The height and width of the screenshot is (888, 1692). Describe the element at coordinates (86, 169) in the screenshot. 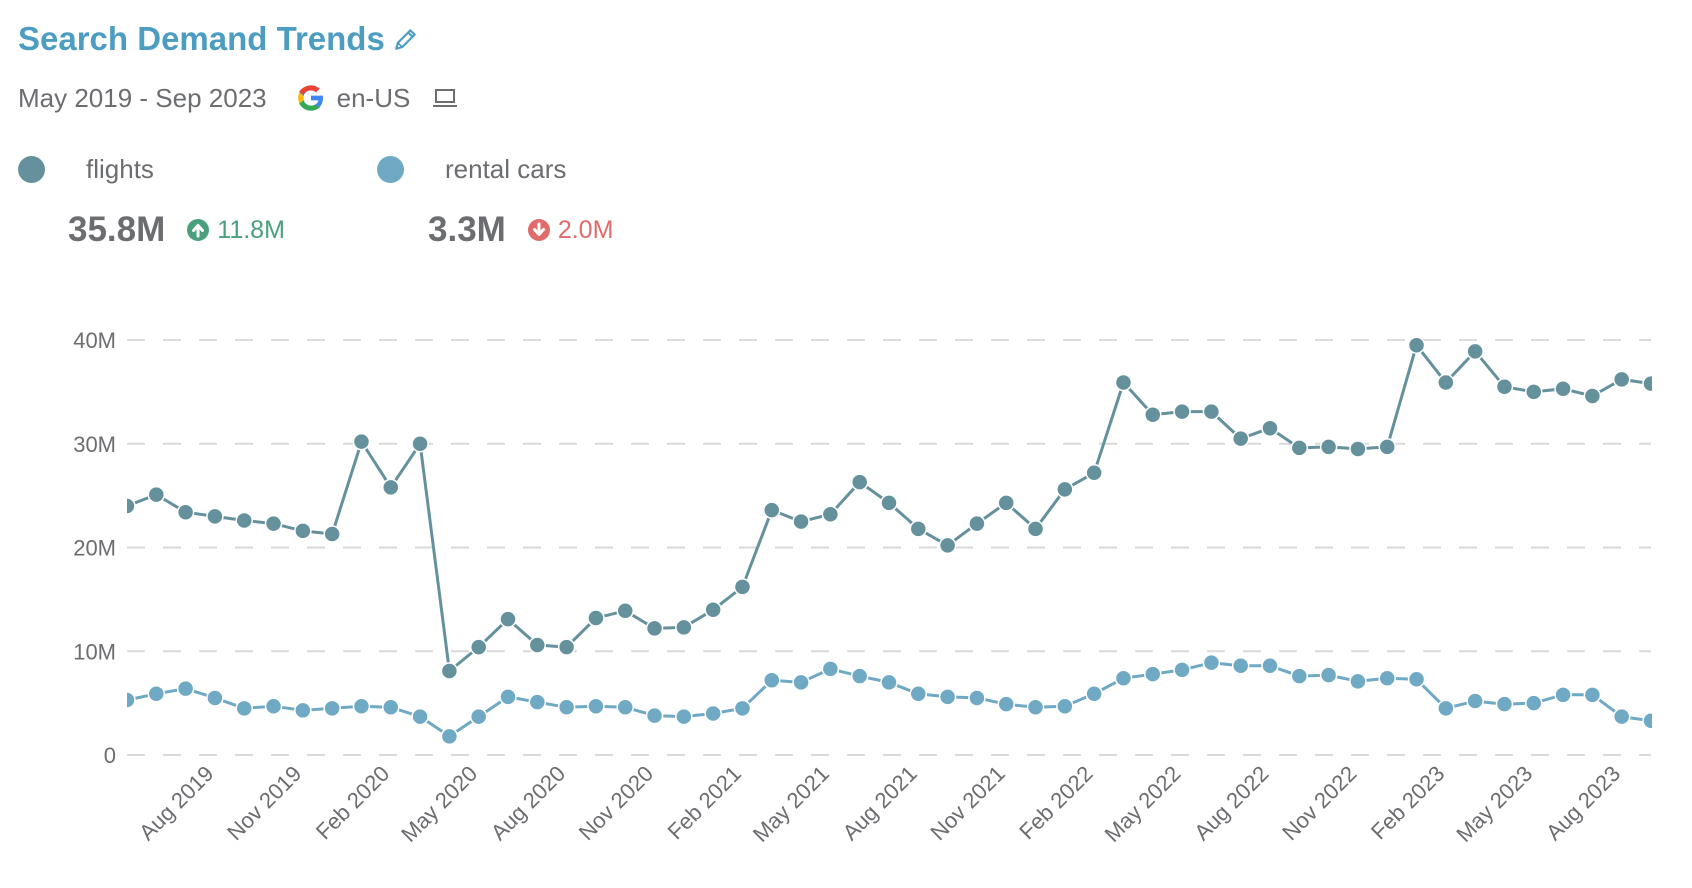

I see `legend-flights: flights` at that location.